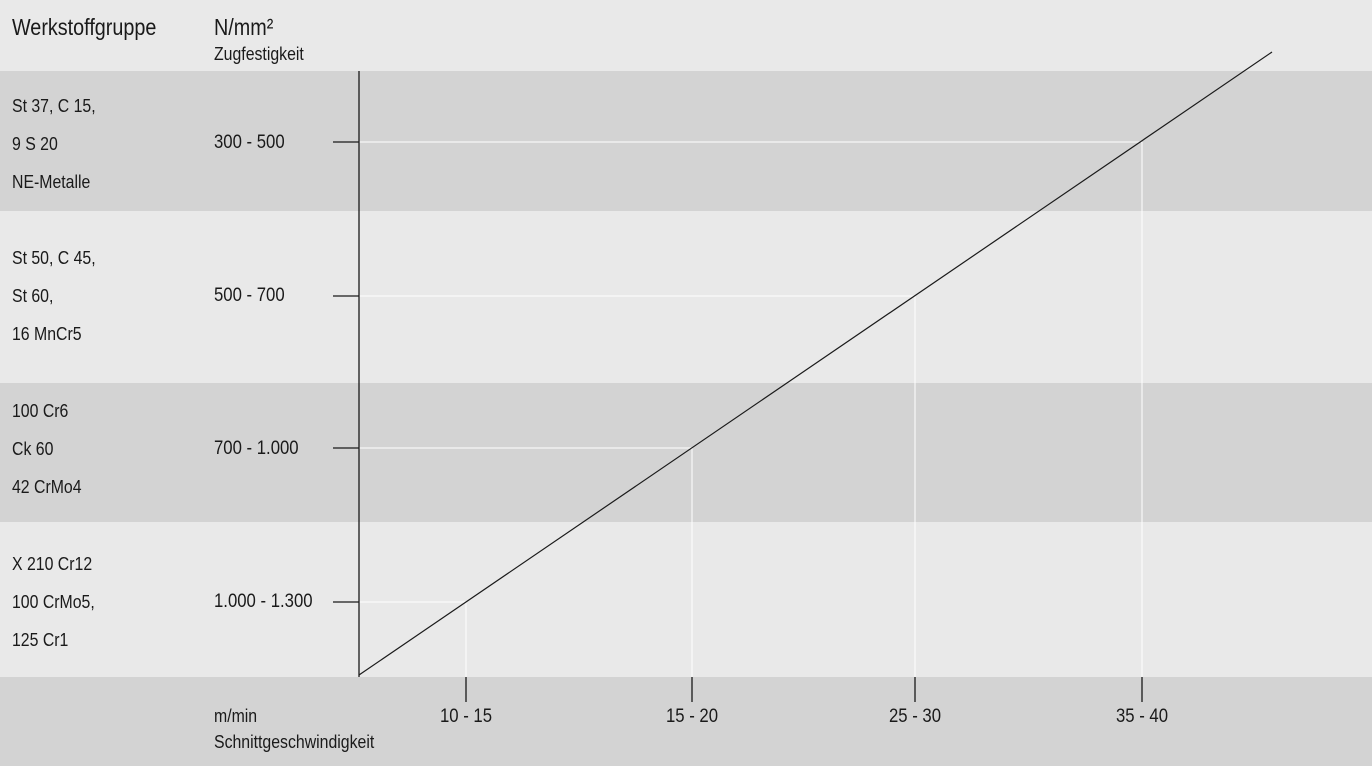 The image size is (1372, 766). Describe the element at coordinates (47, 334) in the screenshot. I see `material-label: 16 MnCr5` at that location.